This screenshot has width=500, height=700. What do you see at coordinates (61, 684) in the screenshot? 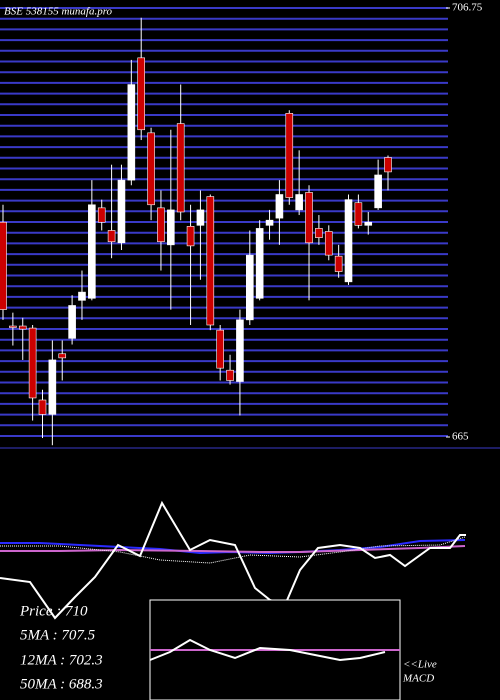
I see `info-50ma: 50MA : 688.3` at bounding box center [61, 684].